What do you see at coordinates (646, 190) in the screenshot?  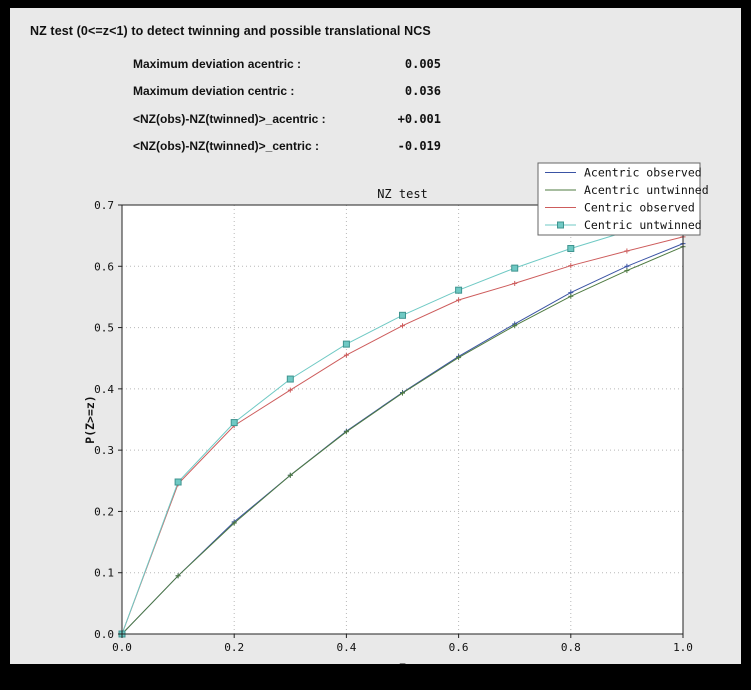 I see `legend-label: Acentric untwinned` at bounding box center [646, 190].